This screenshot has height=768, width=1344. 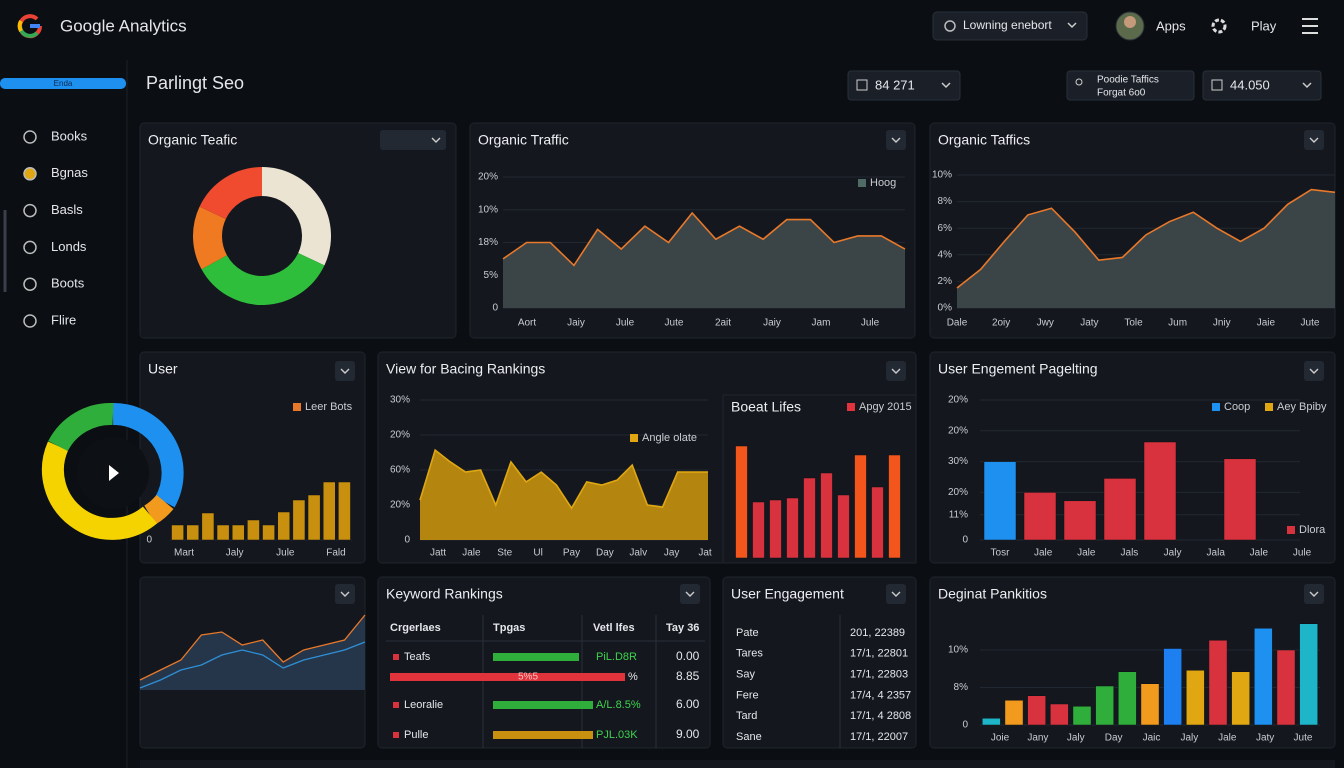 What do you see at coordinates (415, 628) in the screenshot?
I see `column-header: Crgerlaes` at bounding box center [415, 628].